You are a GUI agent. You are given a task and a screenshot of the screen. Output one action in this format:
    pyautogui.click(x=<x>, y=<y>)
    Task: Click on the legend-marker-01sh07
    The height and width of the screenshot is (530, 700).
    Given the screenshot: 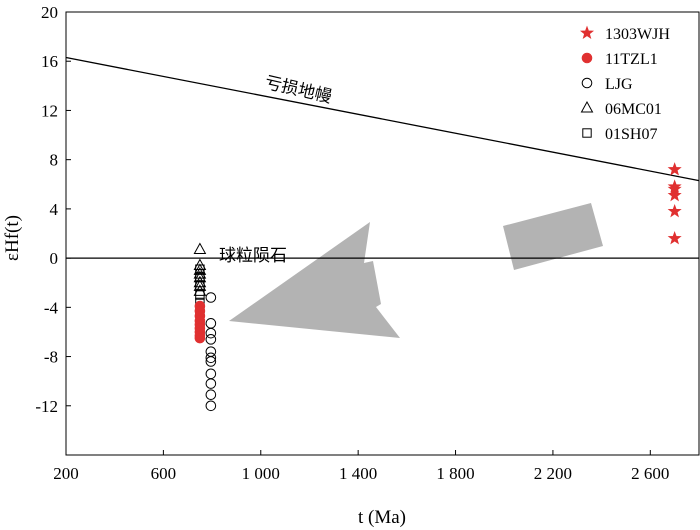 What is the action you would take?
    pyautogui.click(x=587, y=133)
    